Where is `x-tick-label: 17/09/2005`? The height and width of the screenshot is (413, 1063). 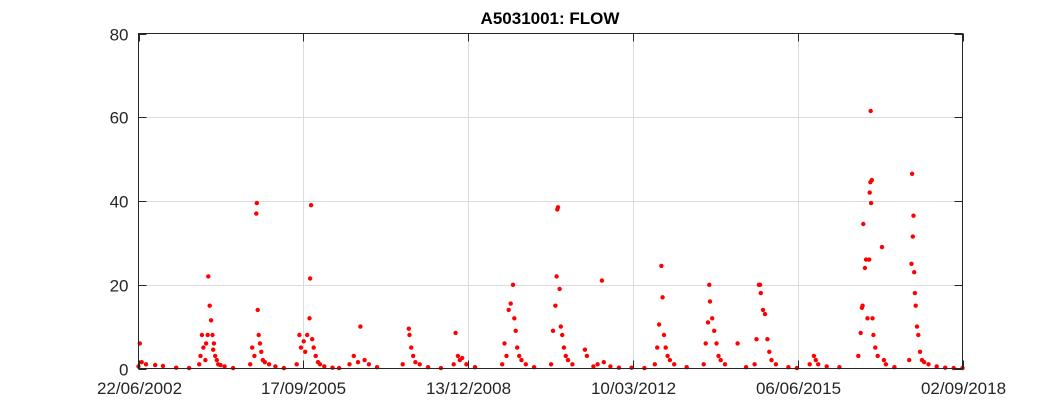
x-tick-label: 17/09/2005 is located at coordinates (303, 388).